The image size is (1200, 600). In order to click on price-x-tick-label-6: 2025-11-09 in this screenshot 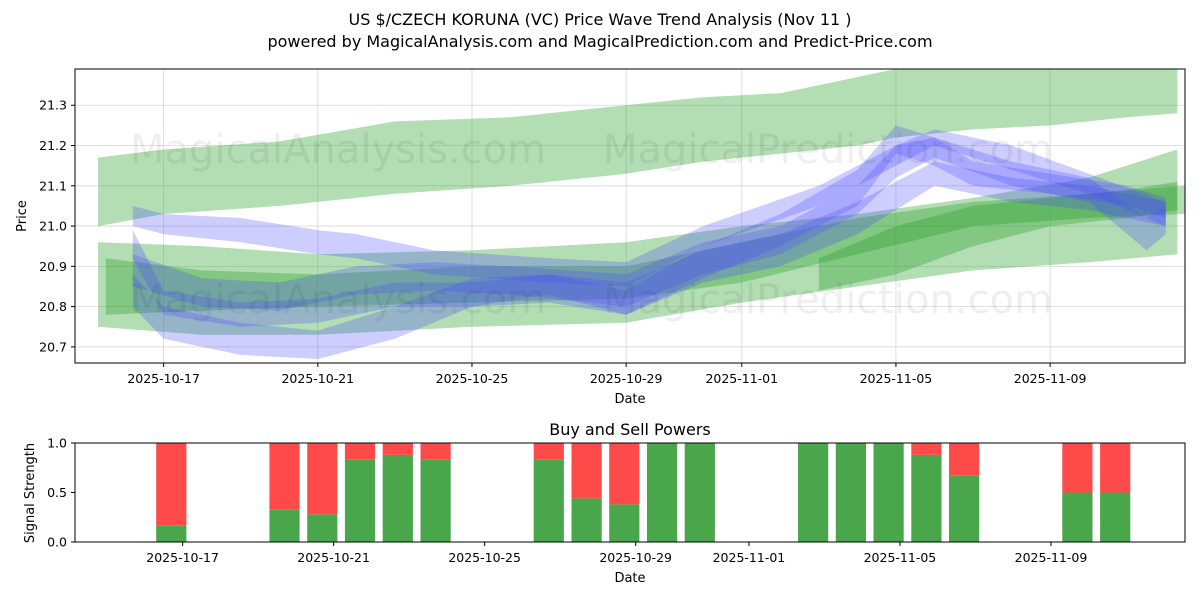, I will do `click(1050, 378)`.